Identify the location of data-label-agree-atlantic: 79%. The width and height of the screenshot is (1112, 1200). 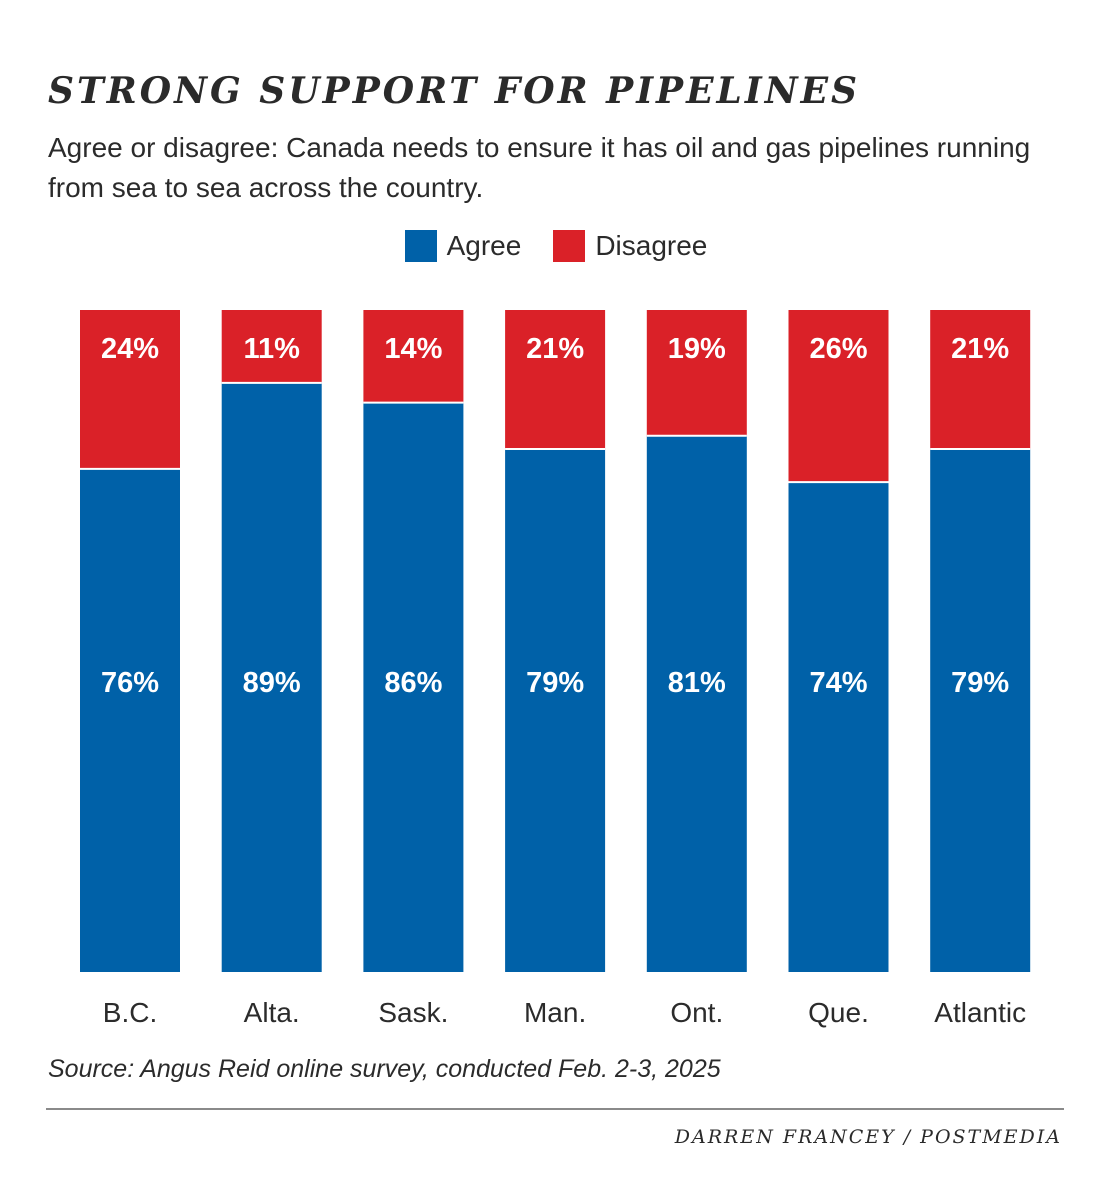
(980, 683).